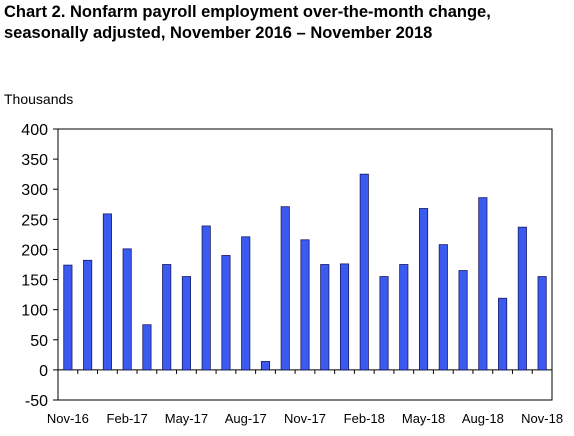 The height and width of the screenshot is (436, 574). What do you see at coordinates (127, 418) in the screenshot?
I see `x-tick-label: Feb-17` at bounding box center [127, 418].